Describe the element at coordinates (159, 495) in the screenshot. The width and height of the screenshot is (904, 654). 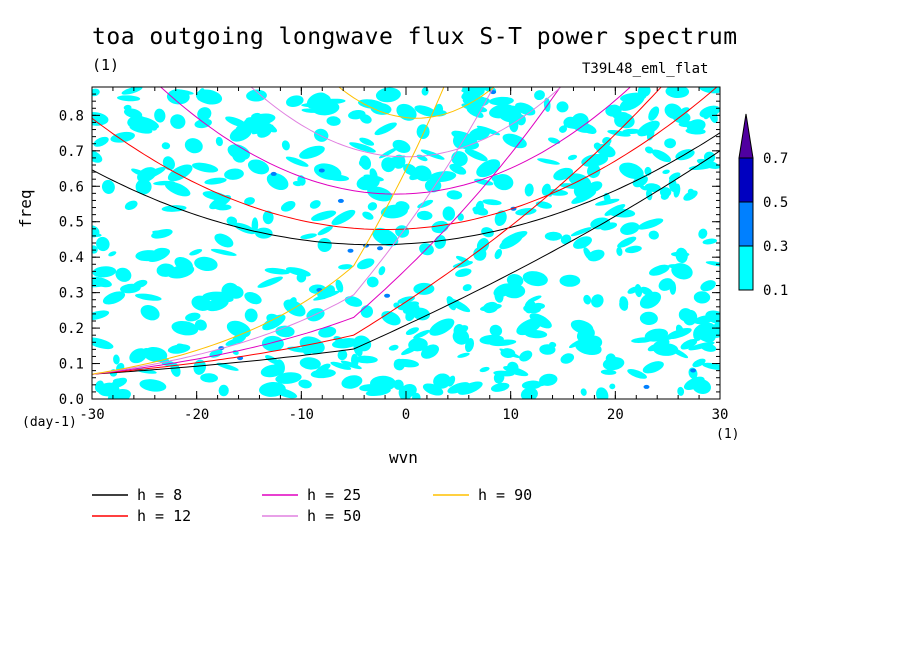
I see `legend-label: h = 8` at that location.